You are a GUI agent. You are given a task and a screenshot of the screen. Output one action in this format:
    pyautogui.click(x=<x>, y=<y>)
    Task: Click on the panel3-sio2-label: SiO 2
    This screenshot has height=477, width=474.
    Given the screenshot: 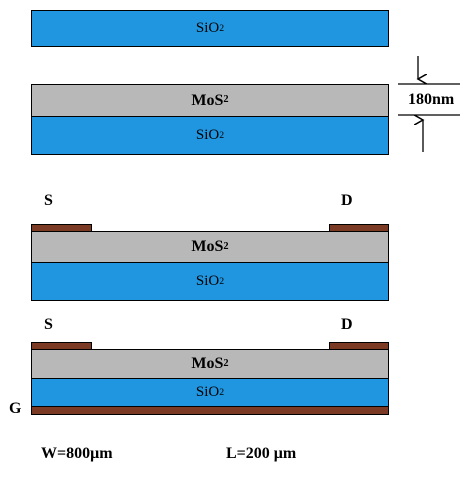 What is the action you would take?
    pyautogui.click(x=210, y=281)
    